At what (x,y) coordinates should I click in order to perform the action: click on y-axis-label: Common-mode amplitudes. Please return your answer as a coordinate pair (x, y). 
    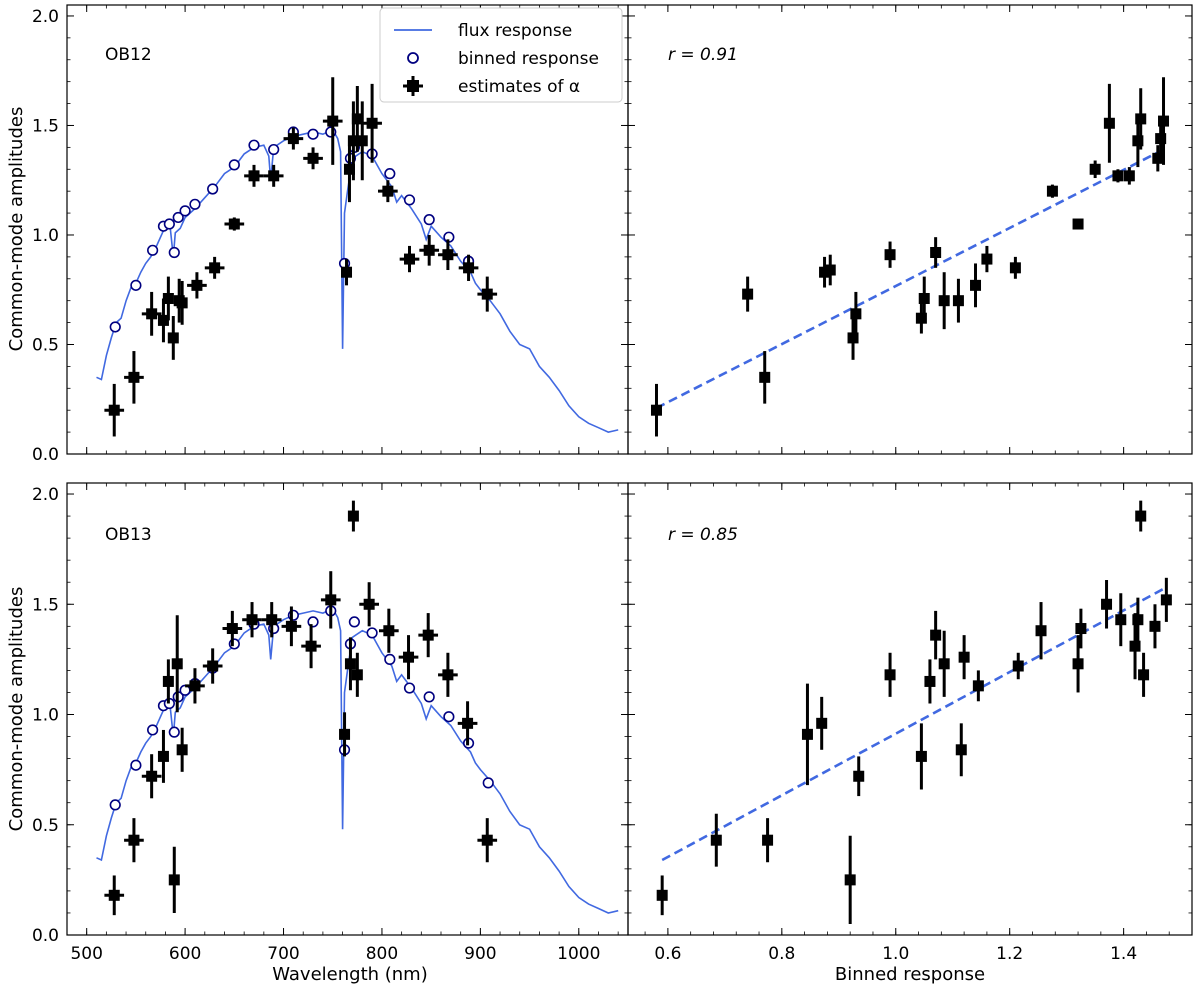
    Looking at the image, I should click on (16, 709).